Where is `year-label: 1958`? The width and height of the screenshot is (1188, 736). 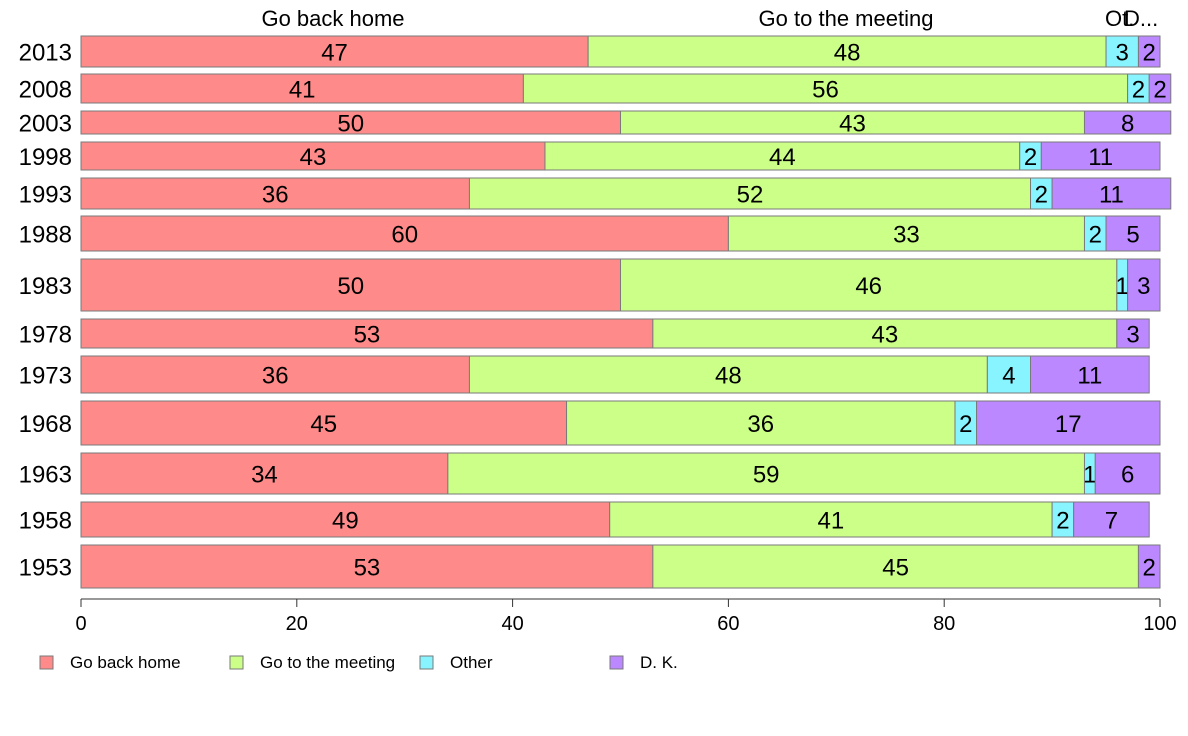 year-label: 1958 is located at coordinates (45, 521).